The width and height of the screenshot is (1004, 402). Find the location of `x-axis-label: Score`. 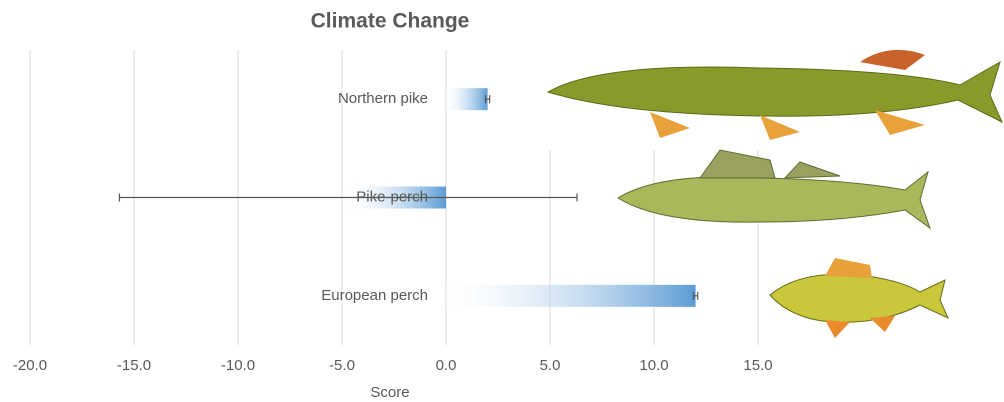

x-axis-label: Score is located at coordinates (389, 392).